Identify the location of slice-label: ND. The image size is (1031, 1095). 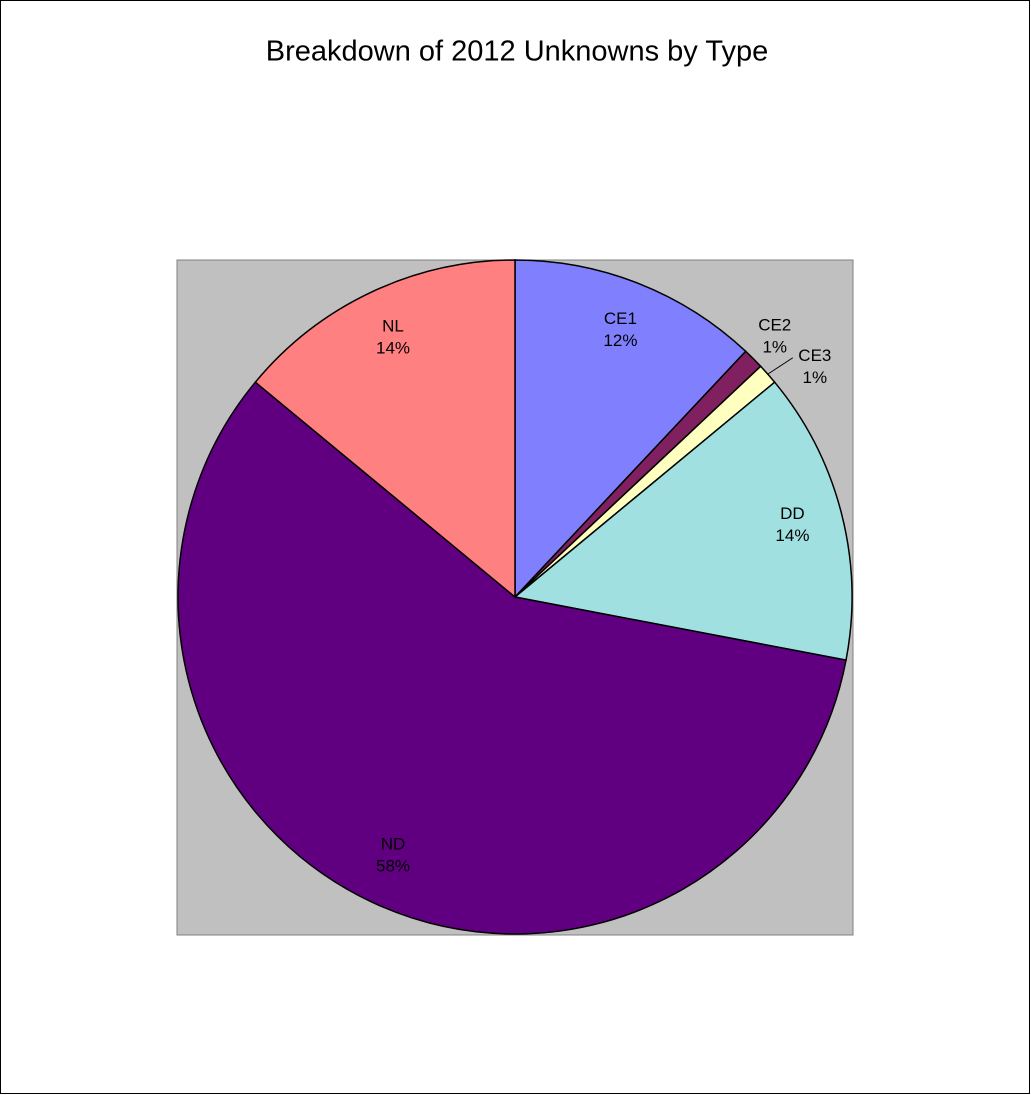
(393, 844).